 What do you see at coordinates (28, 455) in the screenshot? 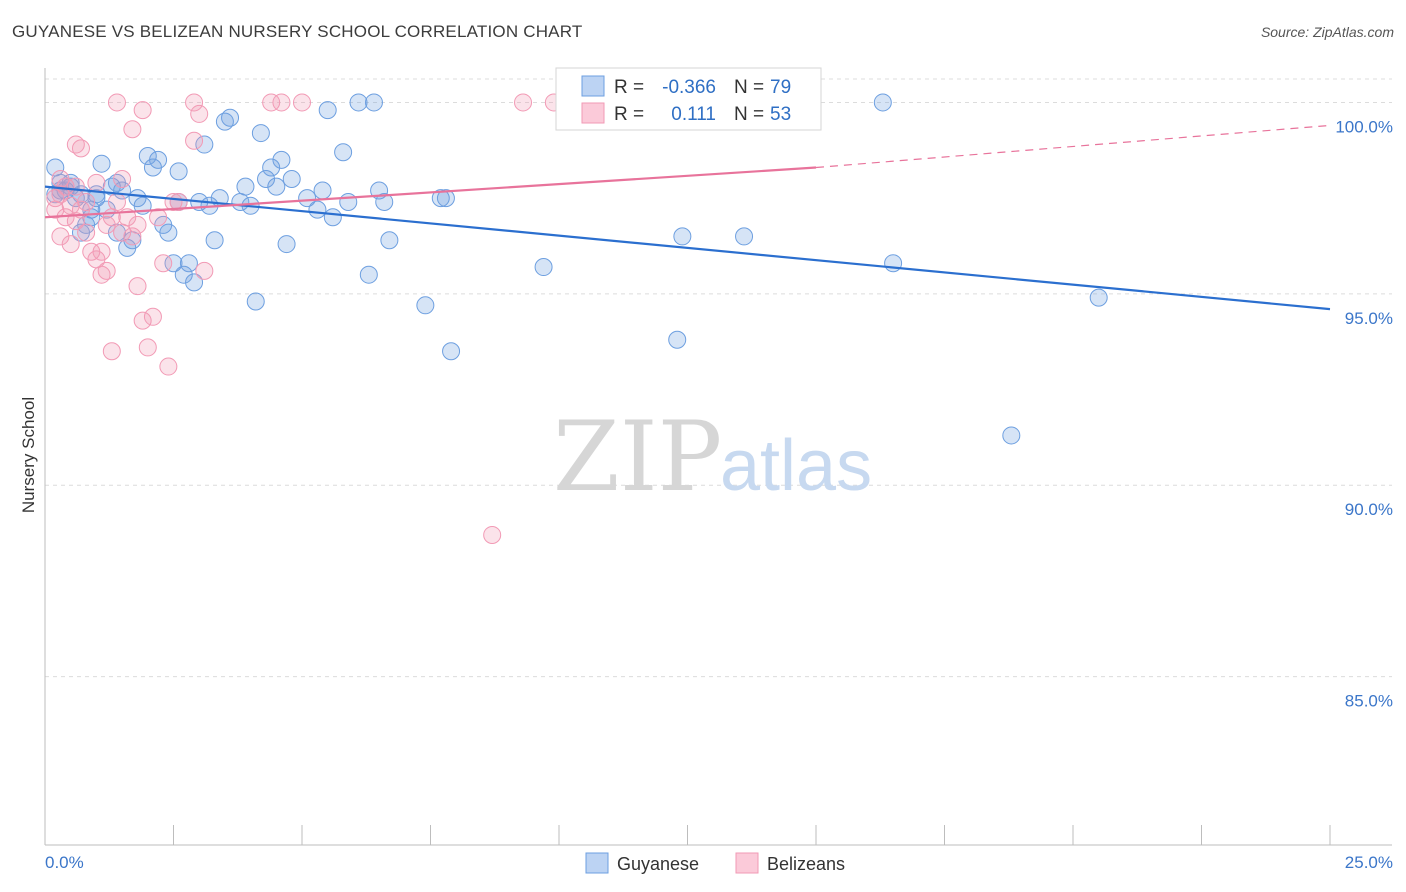
I see `y-axis-title: Nursery School` at bounding box center [28, 455].